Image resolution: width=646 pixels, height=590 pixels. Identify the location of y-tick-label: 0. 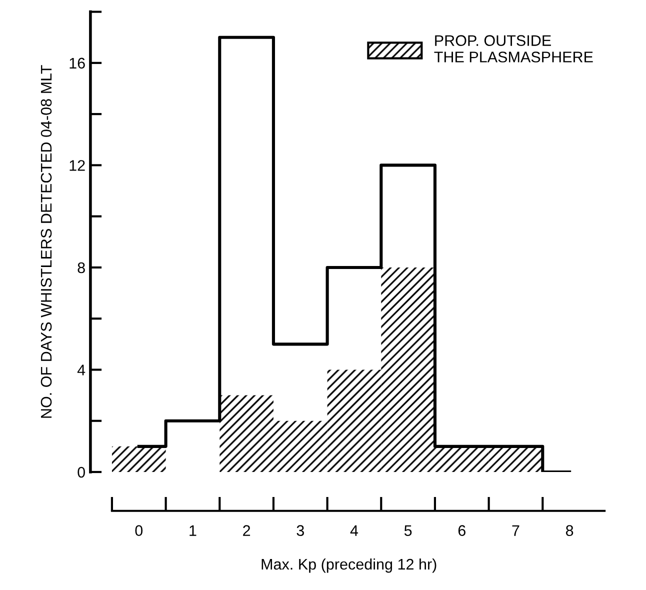
(81, 472).